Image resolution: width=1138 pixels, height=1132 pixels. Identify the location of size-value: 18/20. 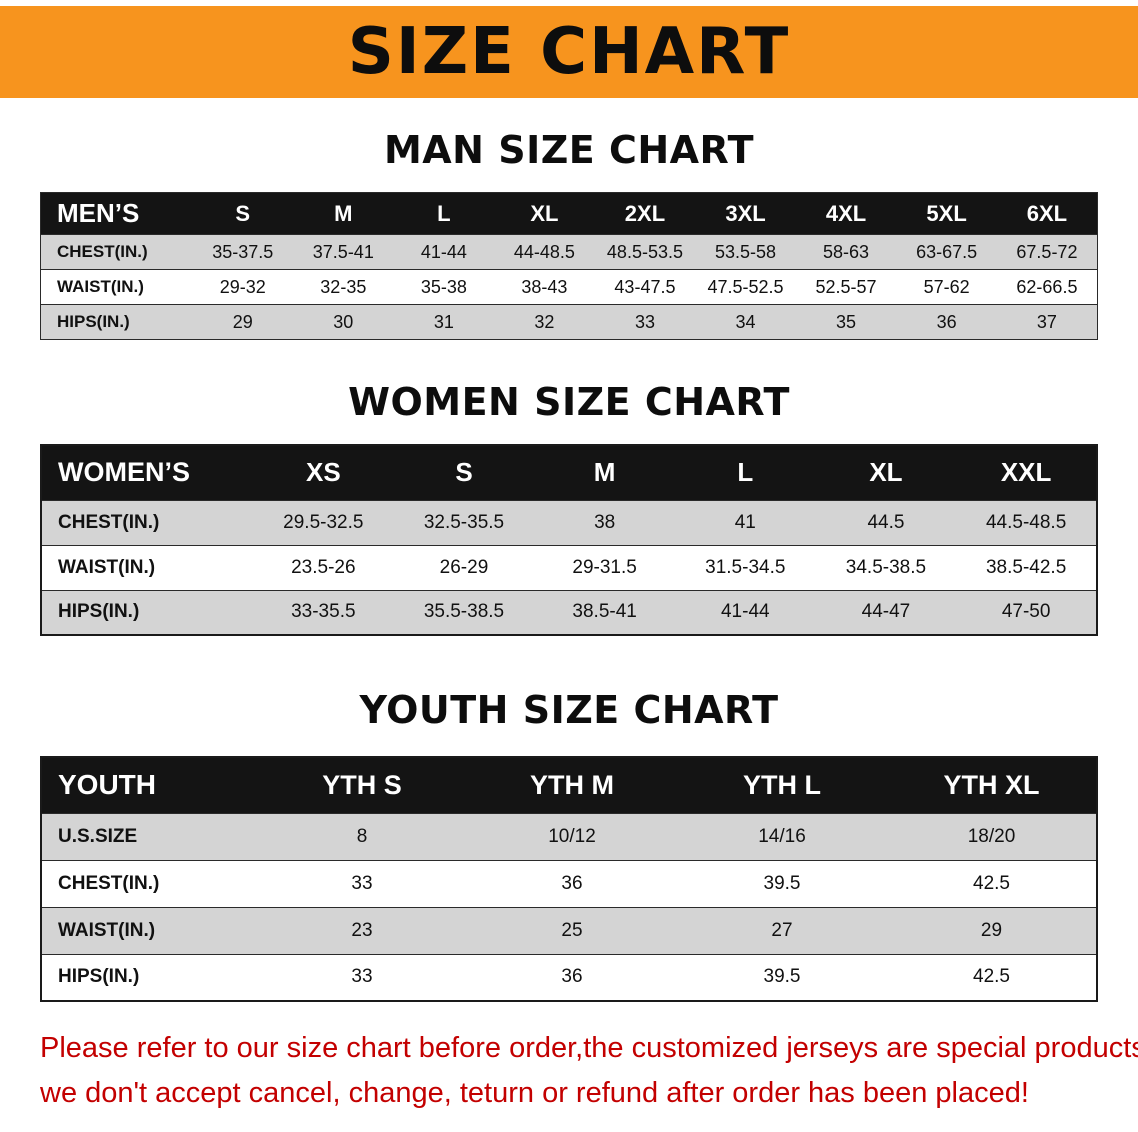
(992, 836).